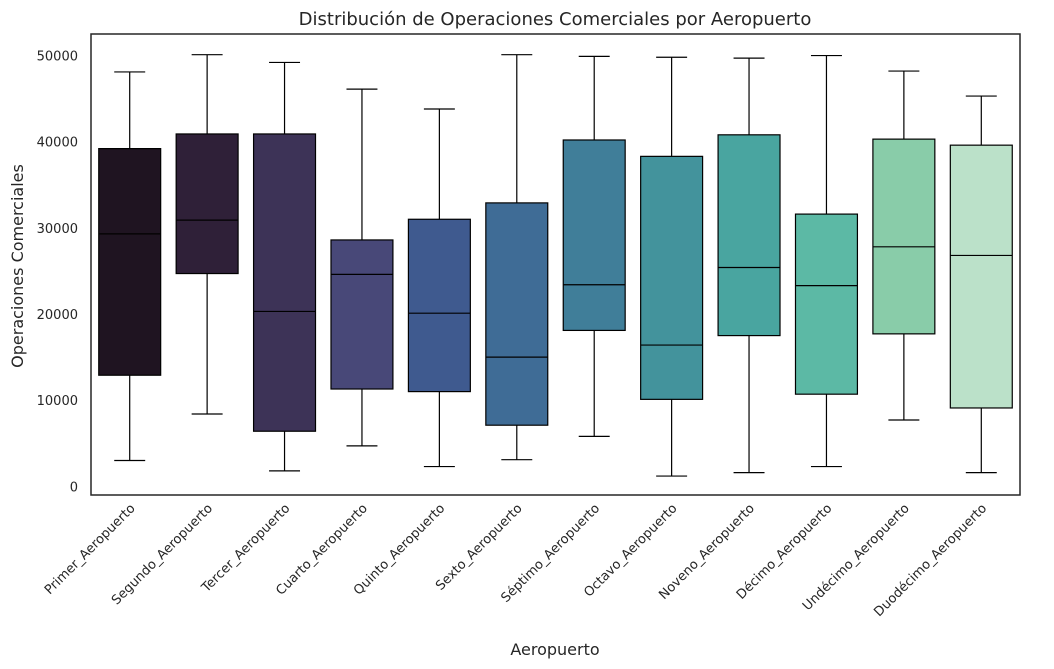  I want to click on y-axis-ticks: 0 10000 20000 30000 40000 50000, so click(57, 273).